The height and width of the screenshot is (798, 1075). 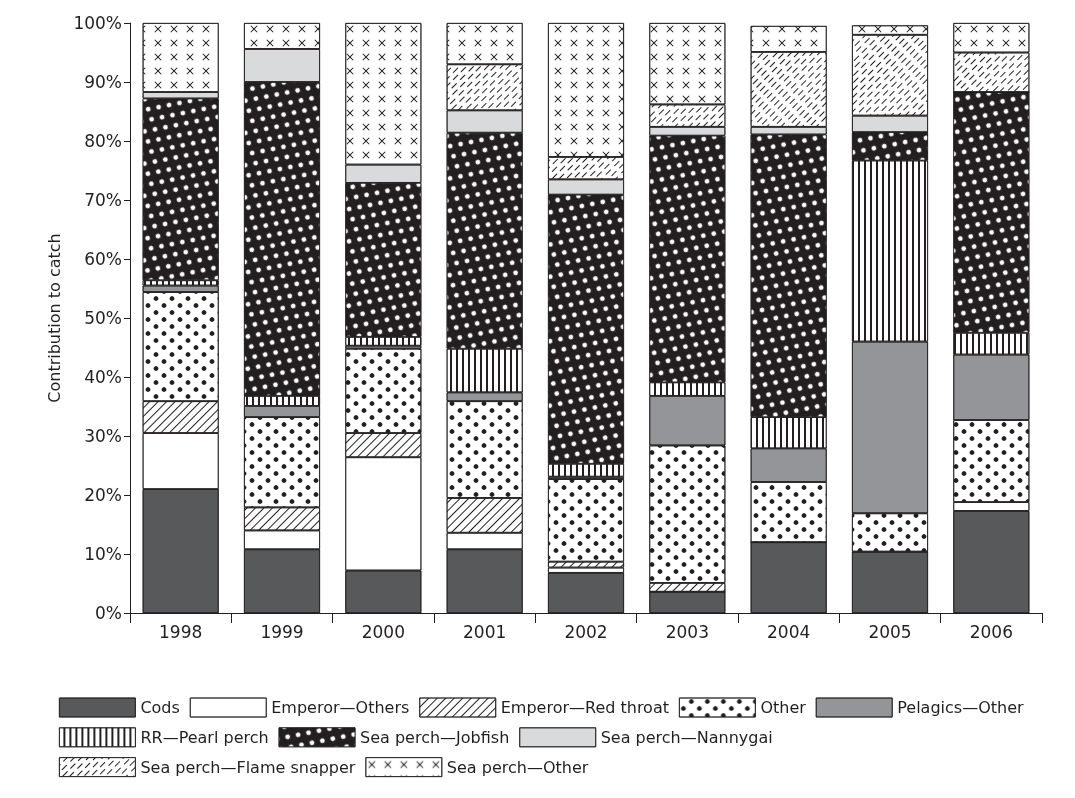 I want to click on y-tick-label: 90%, so click(x=103, y=82).